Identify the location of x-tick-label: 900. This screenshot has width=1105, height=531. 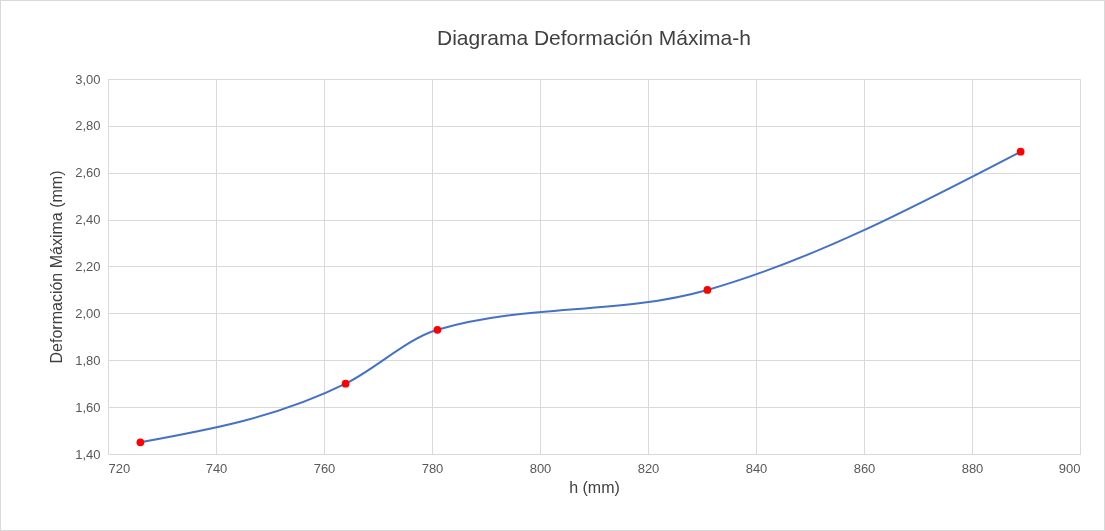
(1069, 468).